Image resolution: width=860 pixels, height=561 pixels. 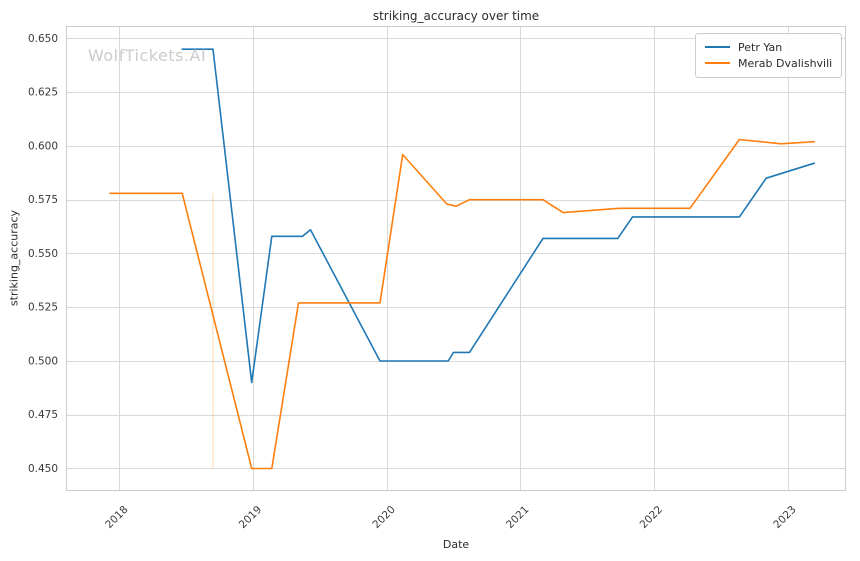 What do you see at coordinates (43, 200) in the screenshot?
I see `y-tick-label: 0.575` at bounding box center [43, 200].